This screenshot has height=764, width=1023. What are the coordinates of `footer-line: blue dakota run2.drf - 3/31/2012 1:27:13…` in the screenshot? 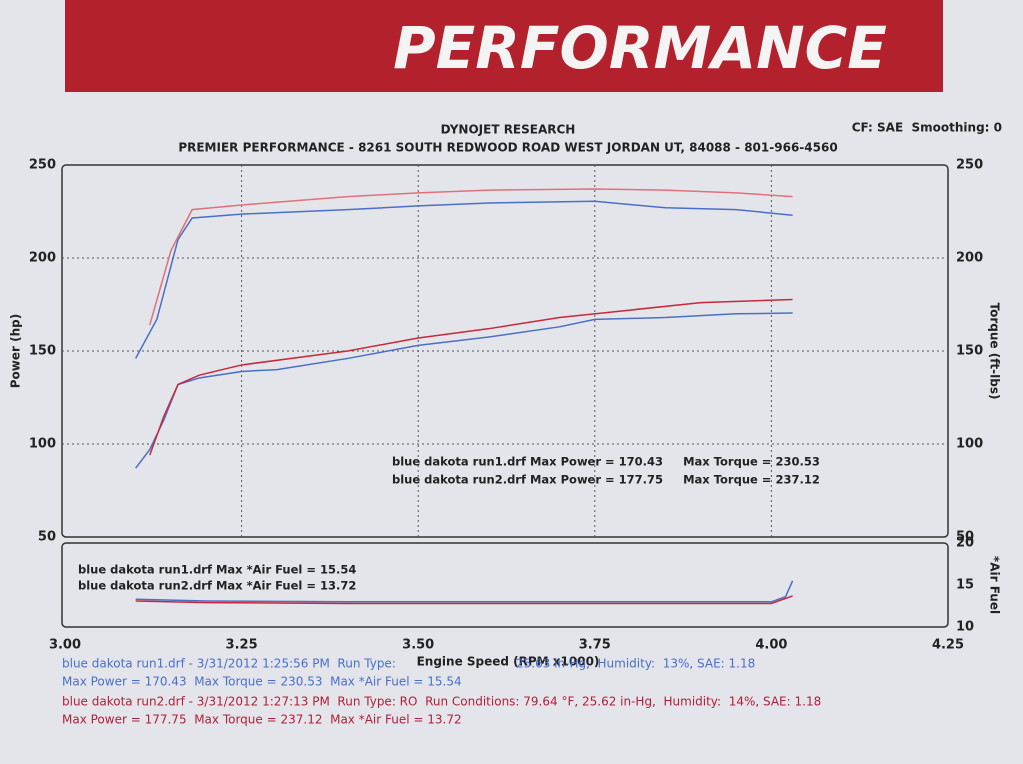 It's located at (441, 702).